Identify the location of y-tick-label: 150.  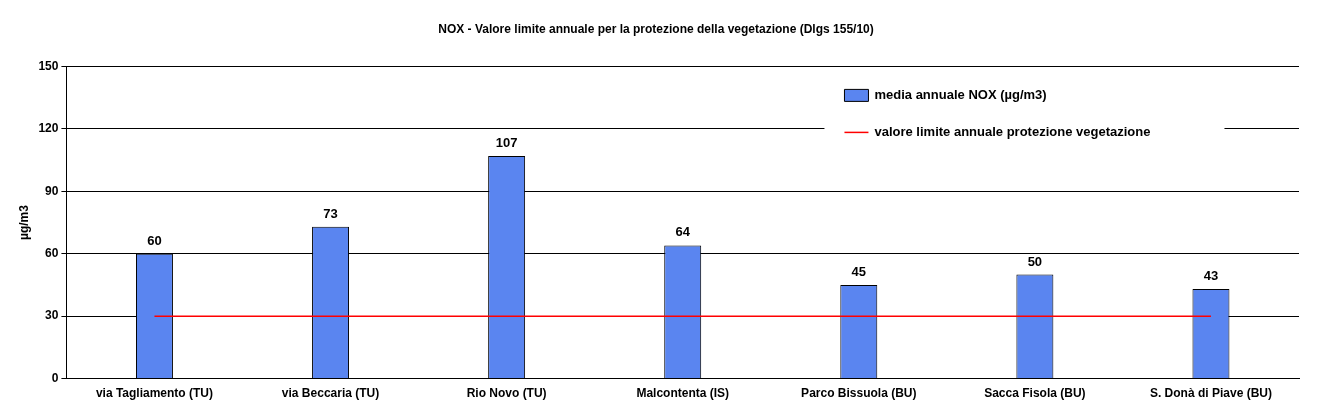
(48, 65).